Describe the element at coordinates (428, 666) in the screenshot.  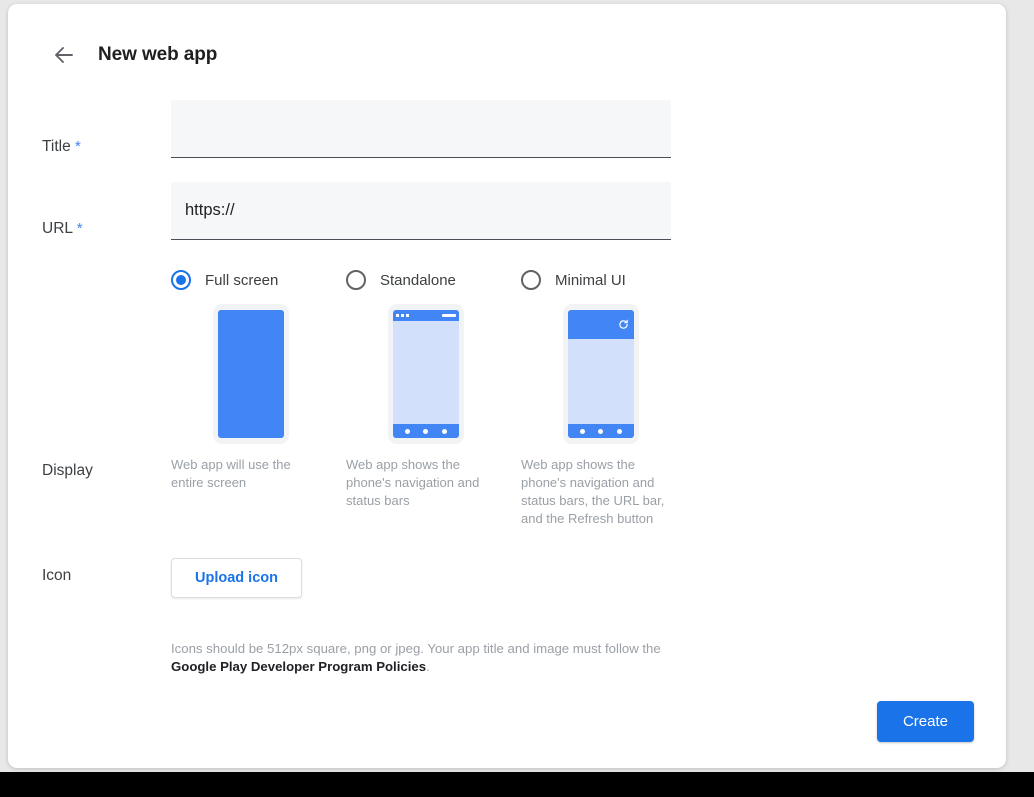
I see `icon-help-suffix: .` at that location.